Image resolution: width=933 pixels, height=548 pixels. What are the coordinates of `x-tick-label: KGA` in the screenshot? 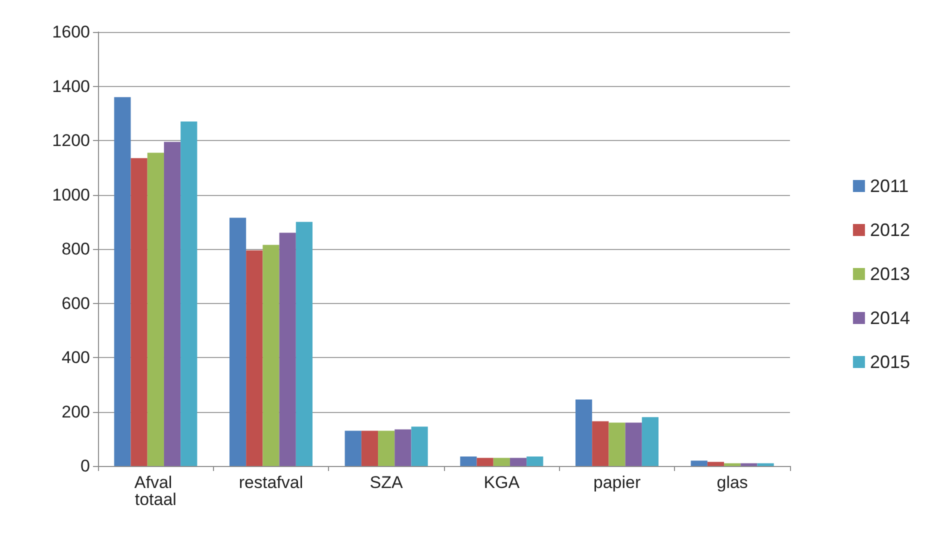 It's located at (502, 482).